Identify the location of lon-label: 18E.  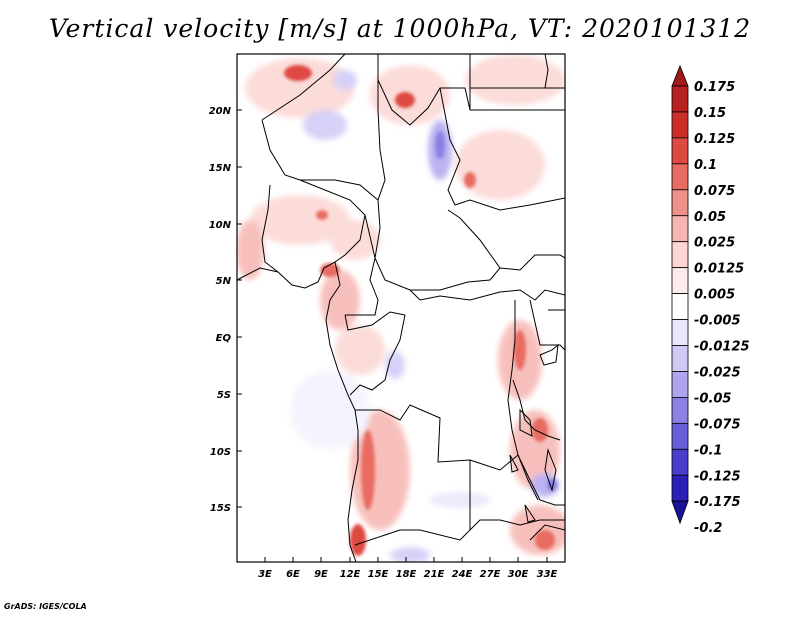
(406, 574).